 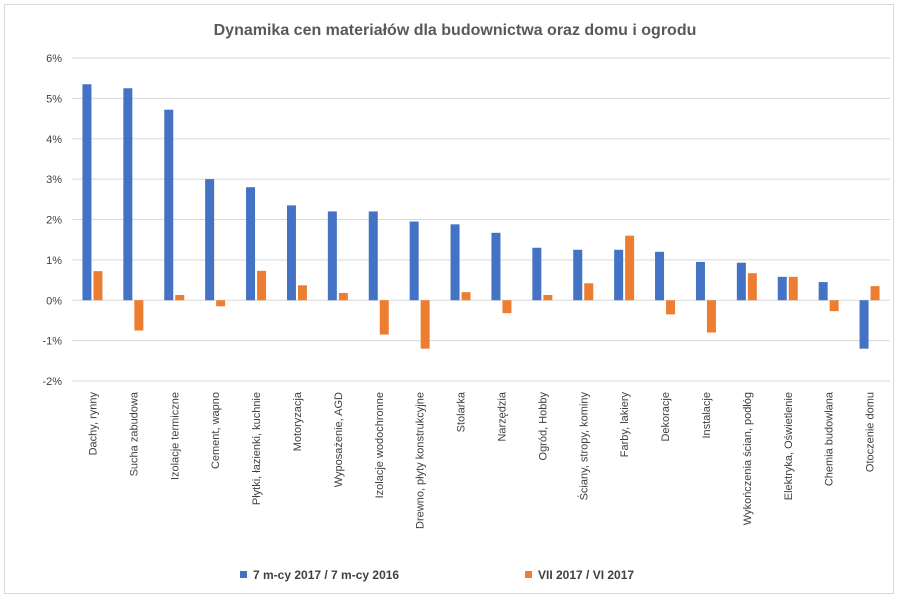 I want to click on x-tick-label: Chemia budowlana, so click(x=830, y=438).